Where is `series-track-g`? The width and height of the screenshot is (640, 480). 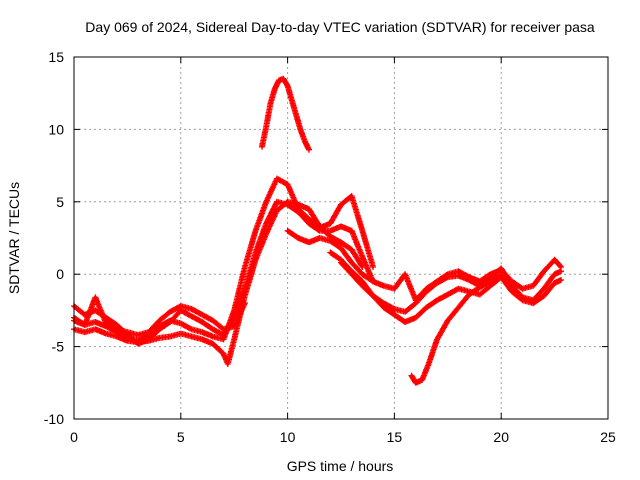 series-track-g is located at coordinates (451, 292).